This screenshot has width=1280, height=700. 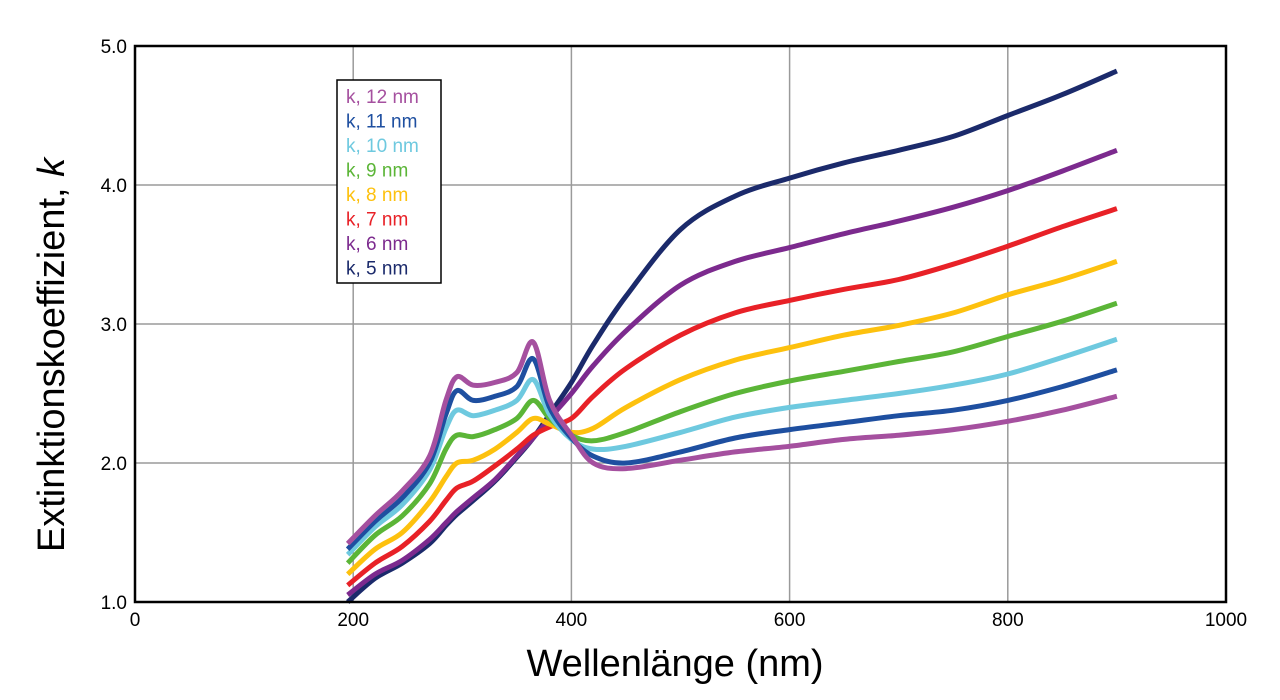 What do you see at coordinates (1226, 620) in the screenshot?
I see `x-tick-label: 1000` at bounding box center [1226, 620].